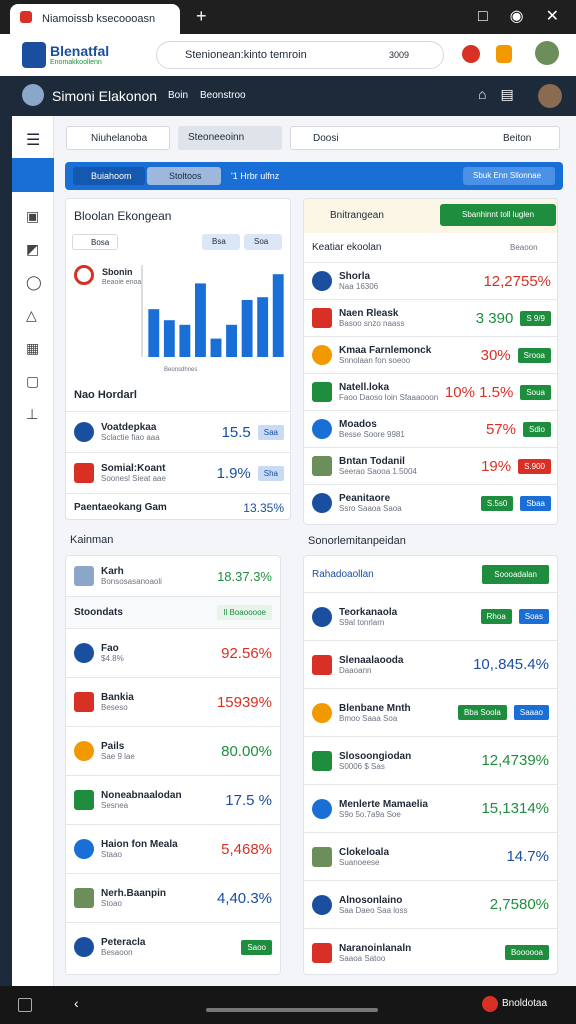  I want to click on row-text: Blenbane Mnth Bmoo Saaa Soa, so click(395, 713).